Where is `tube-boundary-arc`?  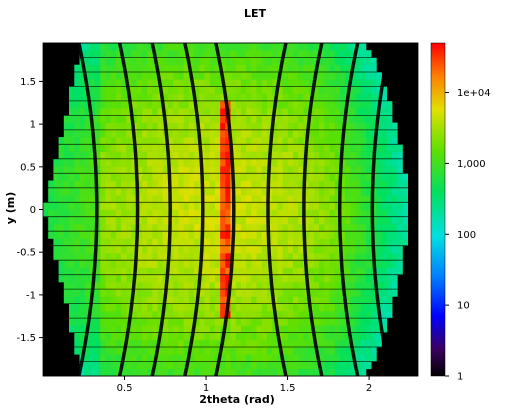
tube-boundary-arc is located at coordinates (88, 209).